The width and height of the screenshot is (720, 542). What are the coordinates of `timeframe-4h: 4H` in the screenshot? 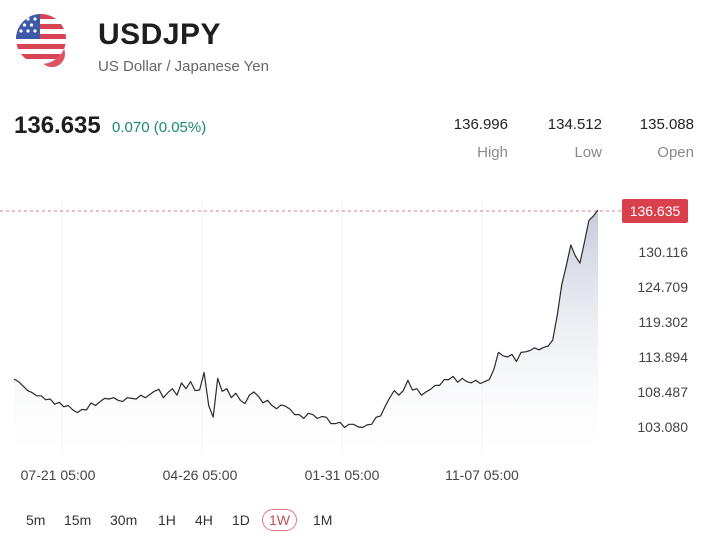 It's located at (204, 520).